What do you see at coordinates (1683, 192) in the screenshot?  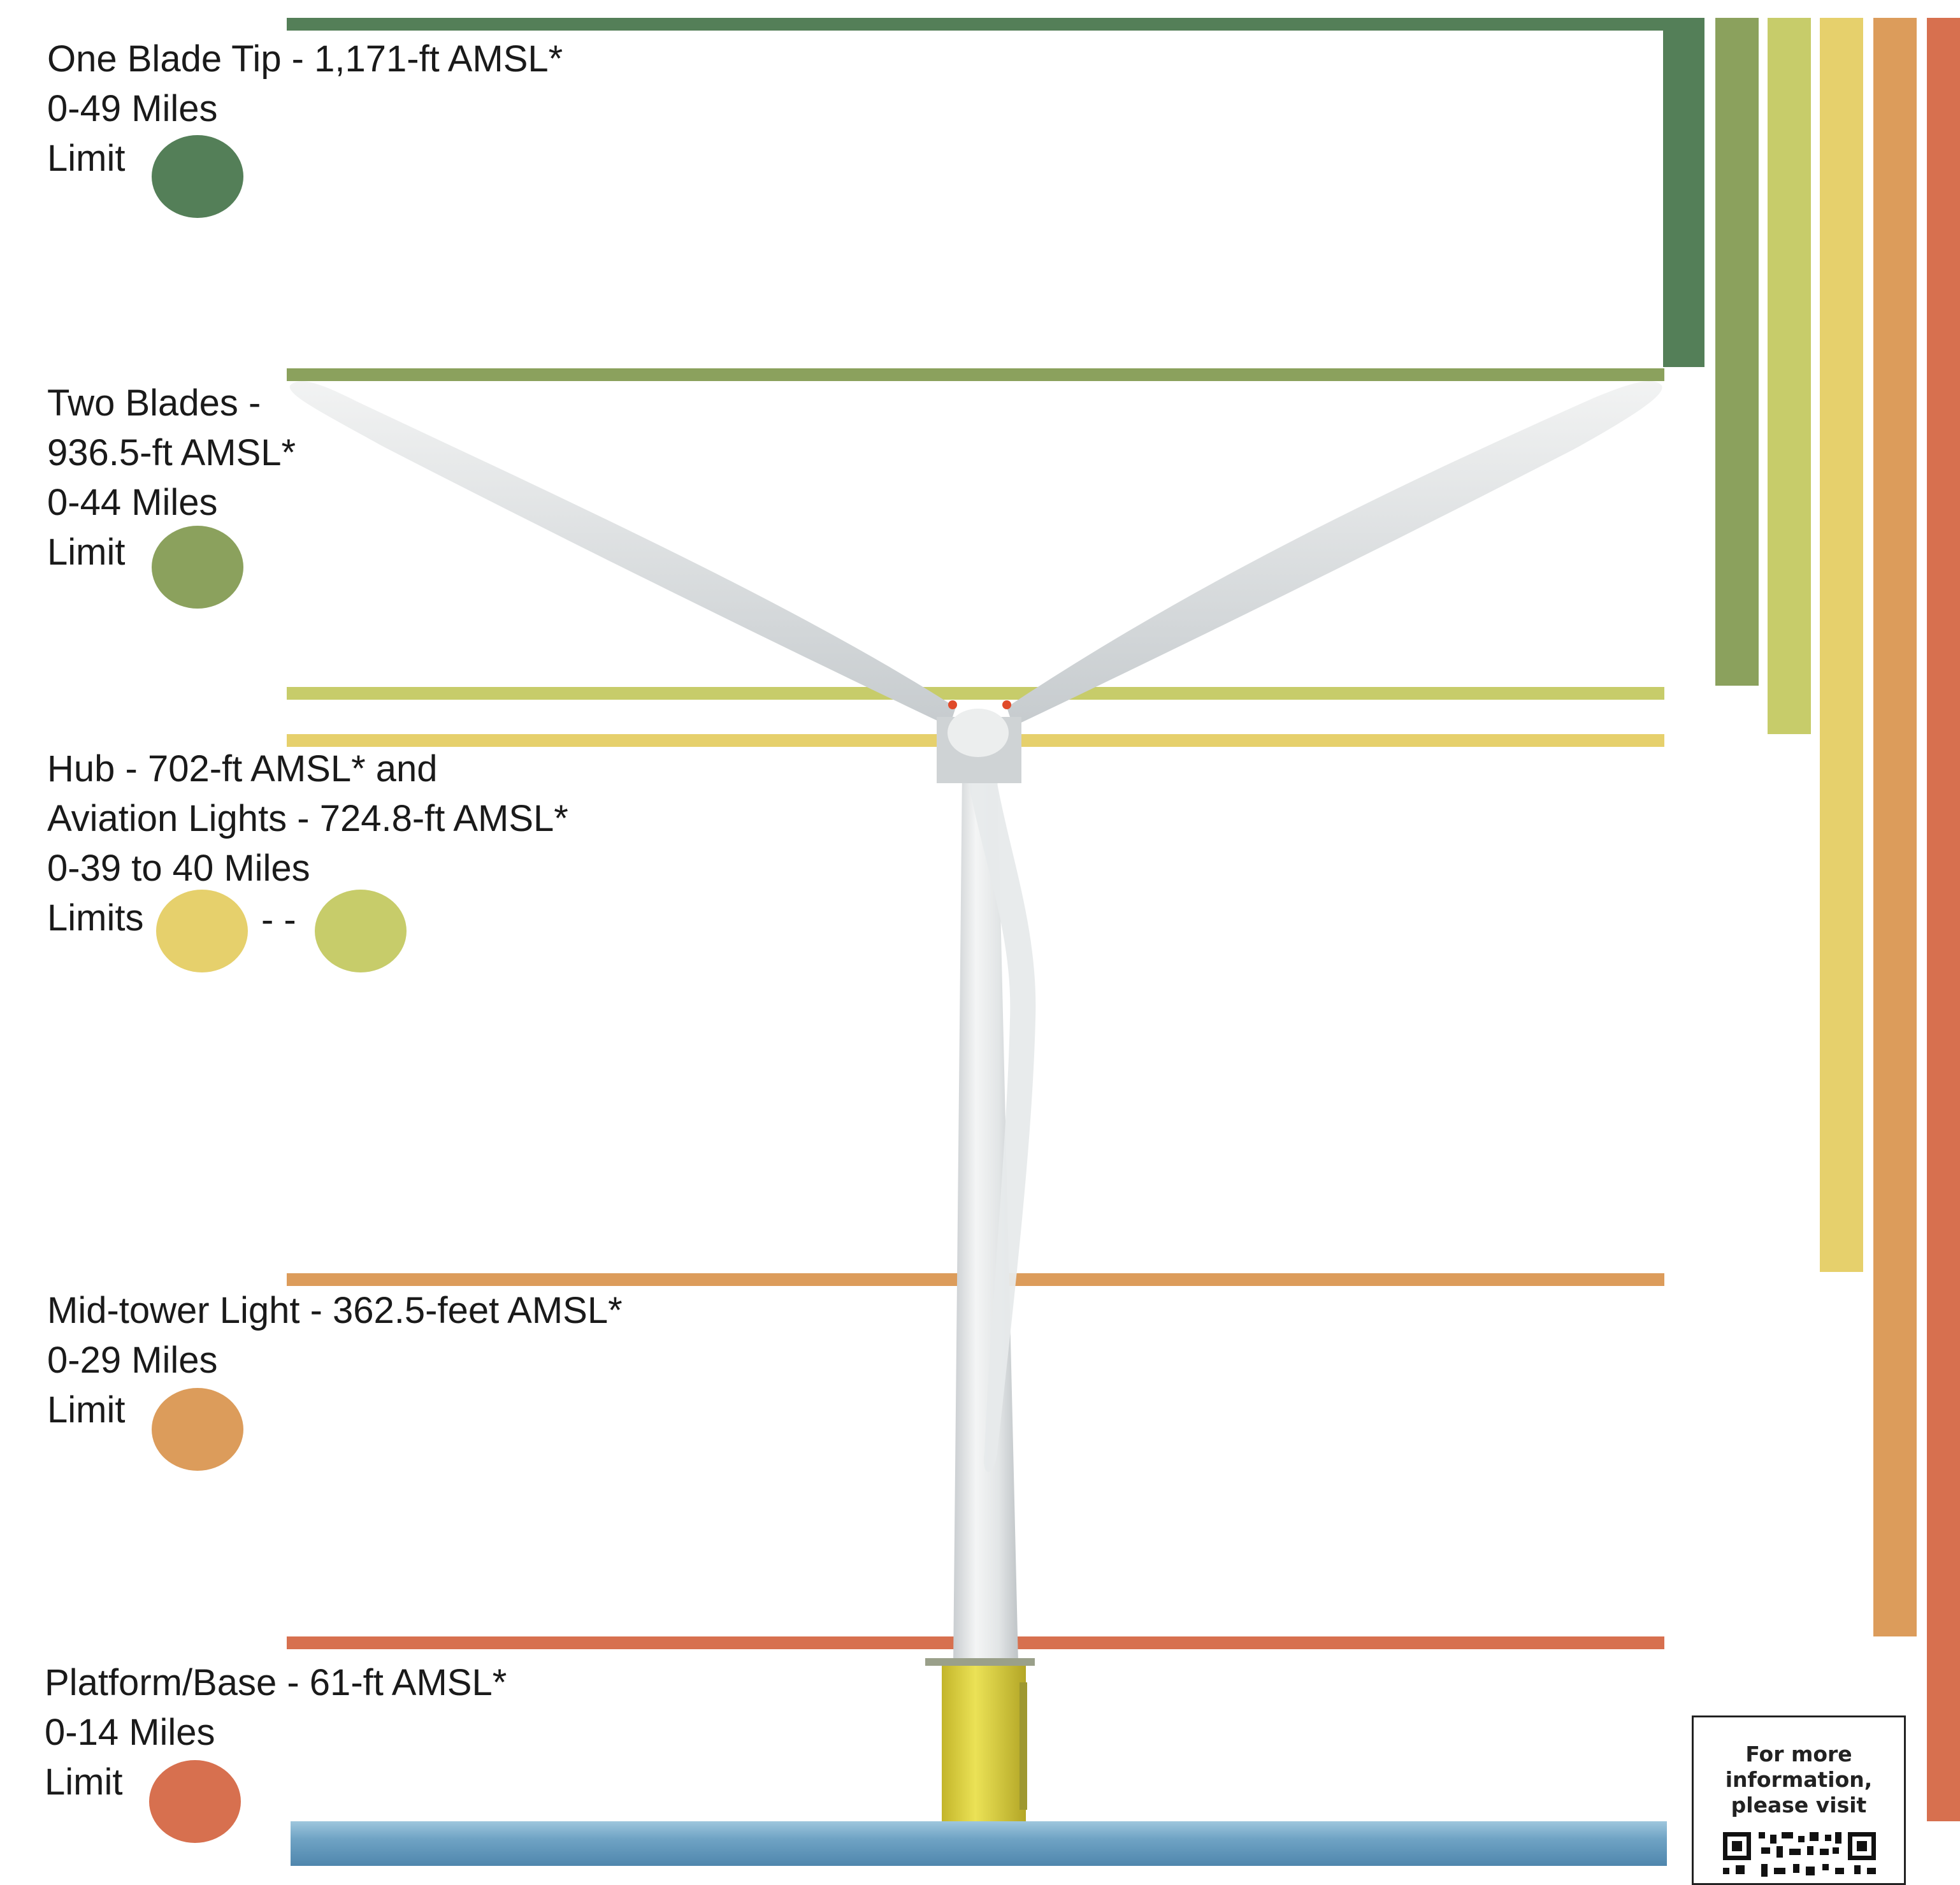 I see `blade-tip-level-drop` at bounding box center [1683, 192].